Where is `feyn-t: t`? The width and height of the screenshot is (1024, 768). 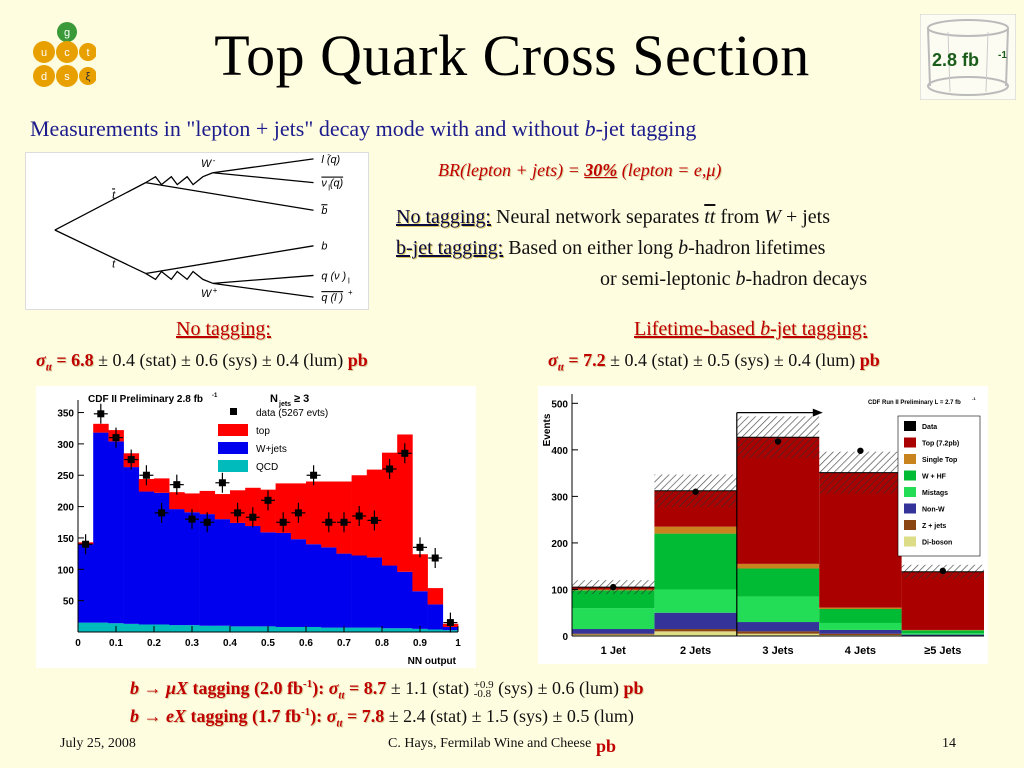
feyn-t: t is located at coordinates (114, 265).